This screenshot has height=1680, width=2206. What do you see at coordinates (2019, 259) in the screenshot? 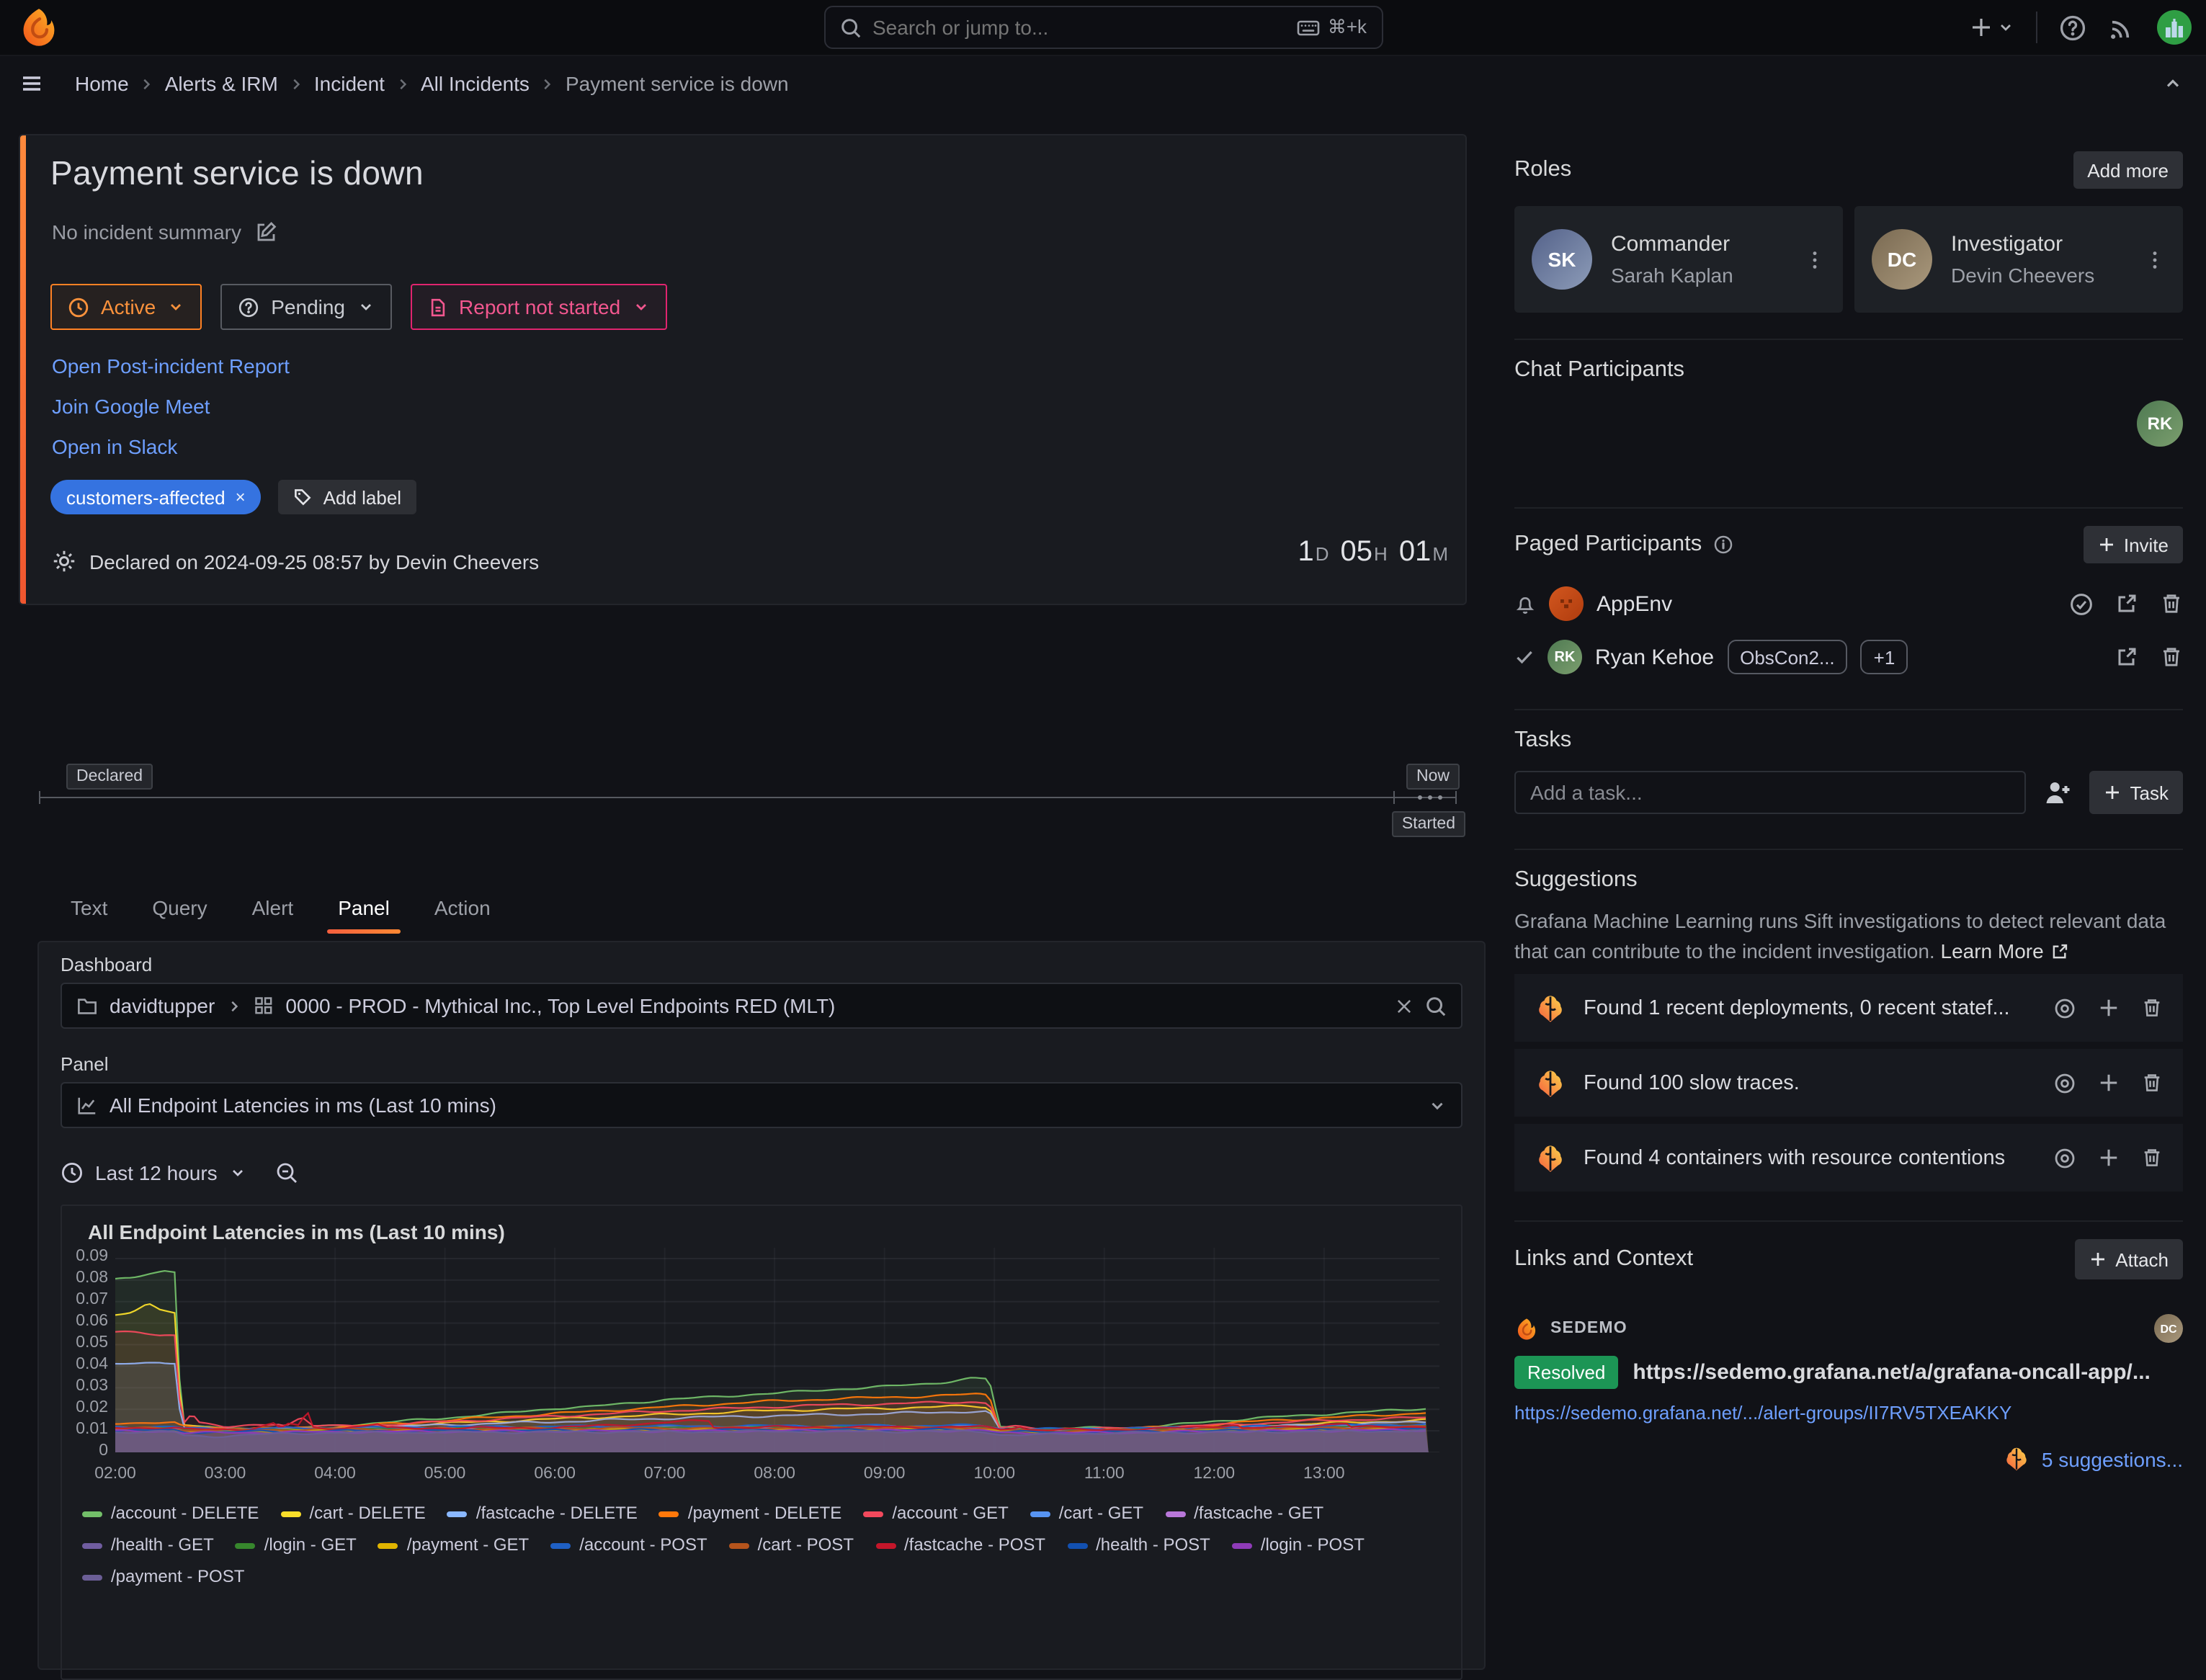
I see `role-card-investigator: DC Investigator Devin Cheevers` at bounding box center [2019, 259].